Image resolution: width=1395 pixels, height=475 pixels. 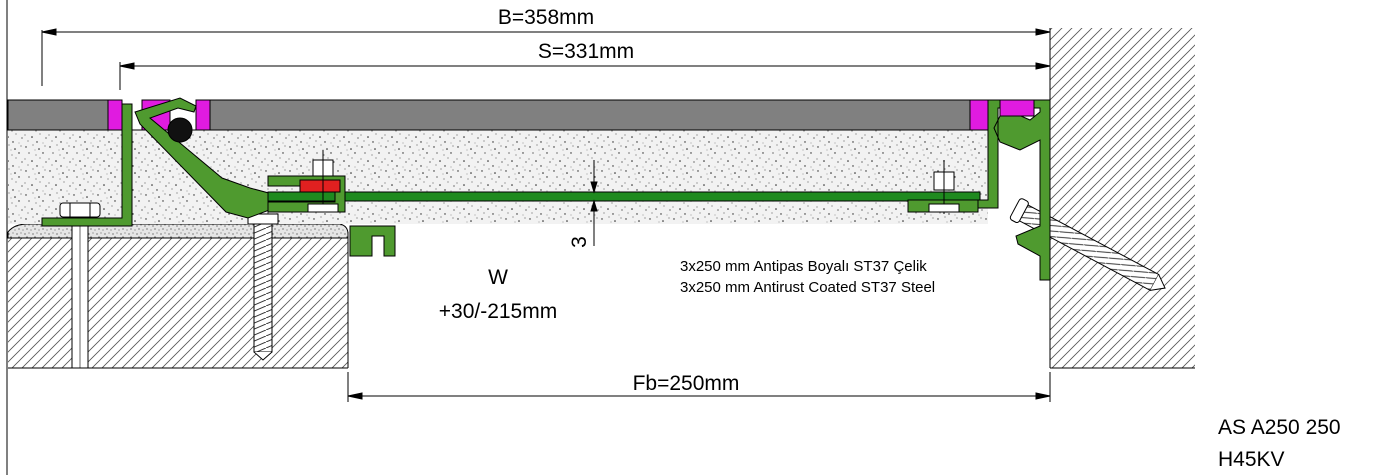 I want to click on left-plate-bolt, so click(x=323, y=181).